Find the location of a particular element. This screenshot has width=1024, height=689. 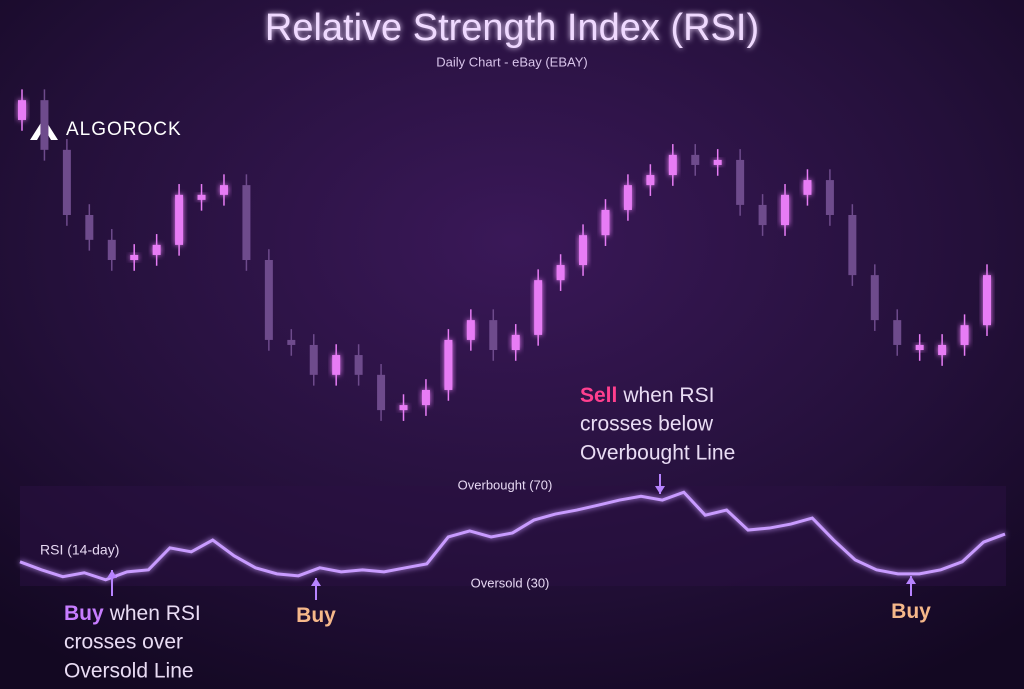

chart-subtitle: Daily Chart - eBay (EBAY) is located at coordinates (511, 61).